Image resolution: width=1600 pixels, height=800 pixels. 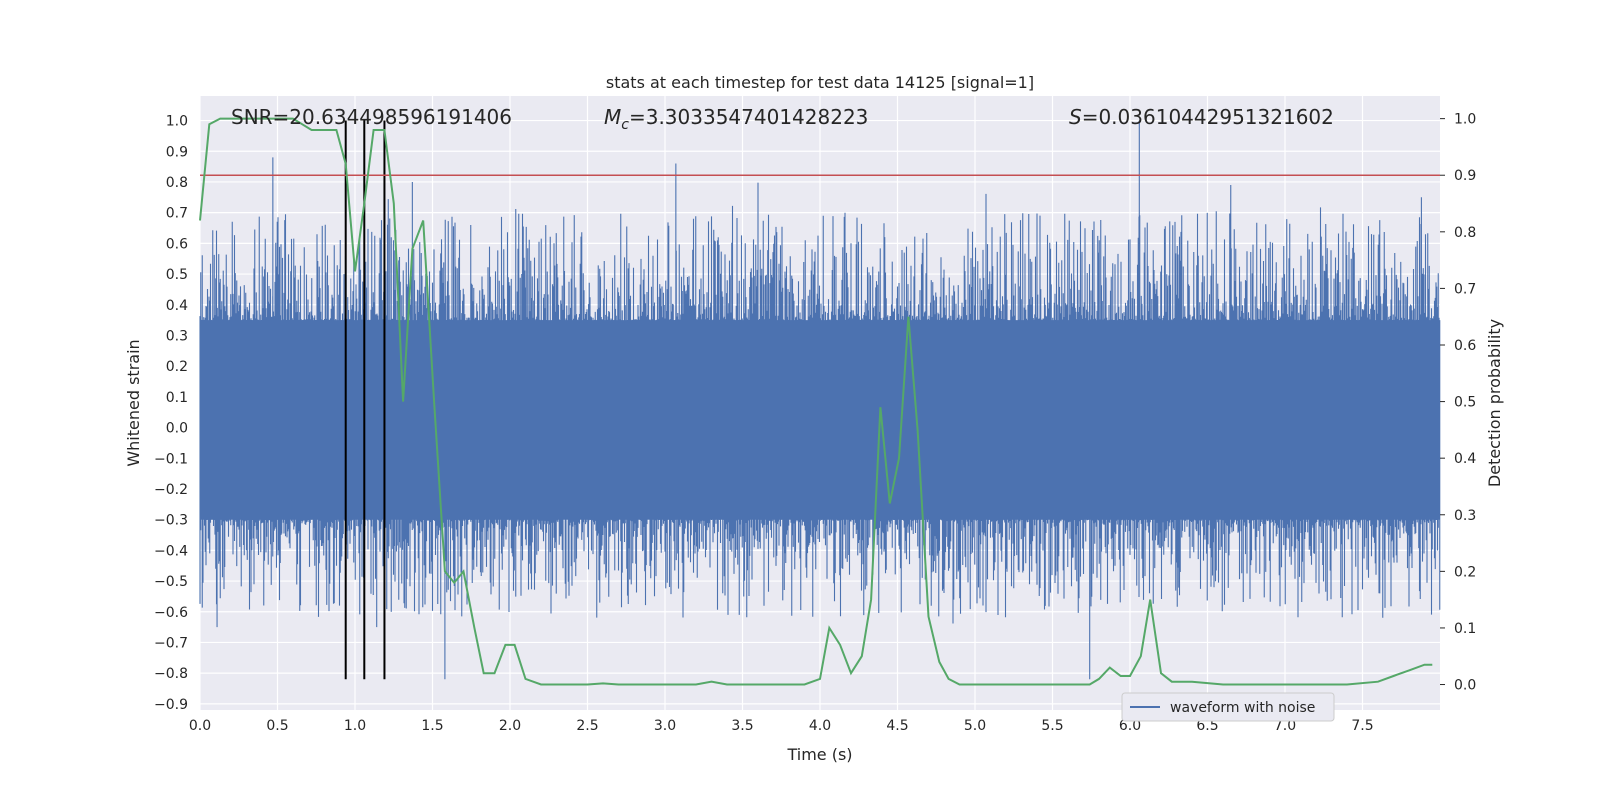 I want to click on y-tick-label-right: 0.2, so click(x=1465, y=572).